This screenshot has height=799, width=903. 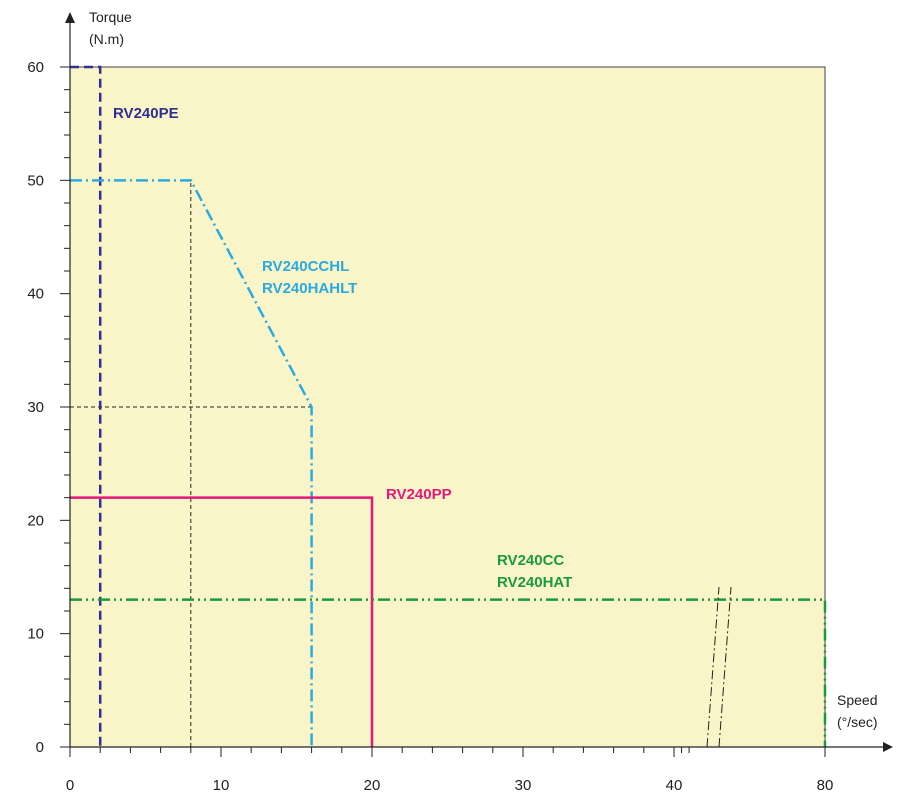 I want to click on x-tick-label: 20, so click(x=372, y=785).